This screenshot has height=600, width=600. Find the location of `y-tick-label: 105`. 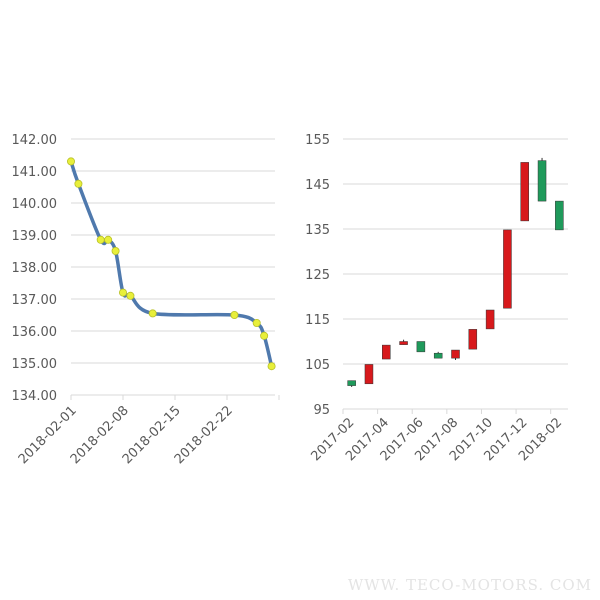

y-tick-label: 105 is located at coordinates (317, 365).